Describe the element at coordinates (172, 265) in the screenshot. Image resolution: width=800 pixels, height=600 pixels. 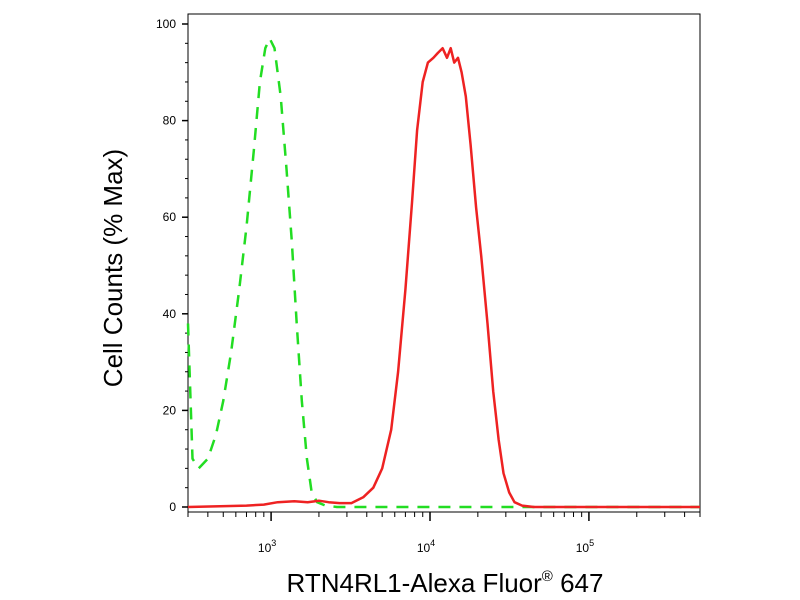
I see `y-axis-ticks: 0 20 40 60 80 100` at that location.